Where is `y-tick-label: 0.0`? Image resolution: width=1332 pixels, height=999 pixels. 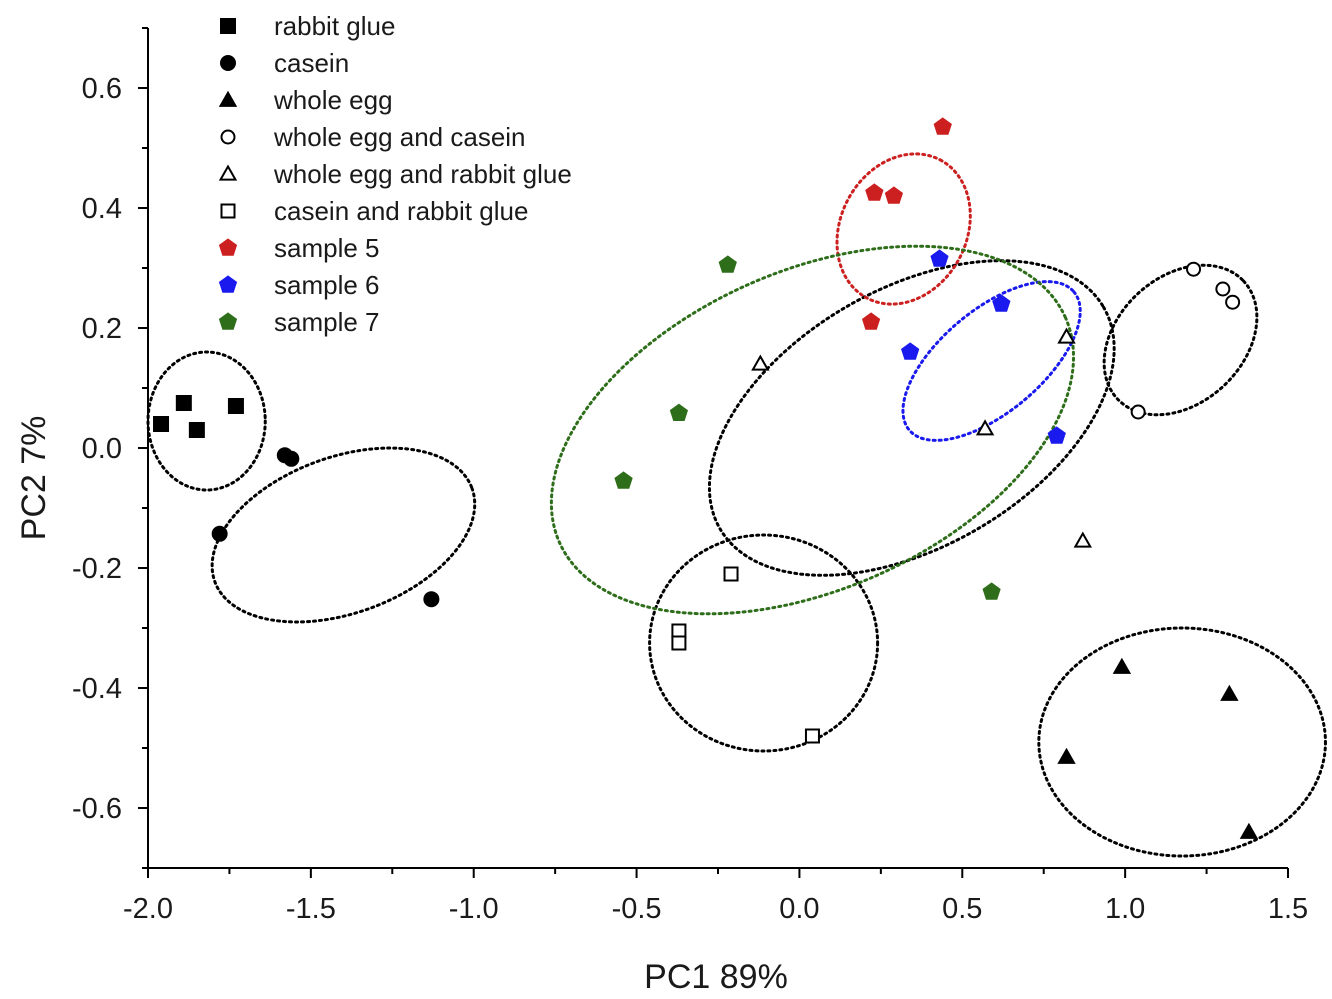
y-tick-label: 0.0 is located at coordinates (102, 449).